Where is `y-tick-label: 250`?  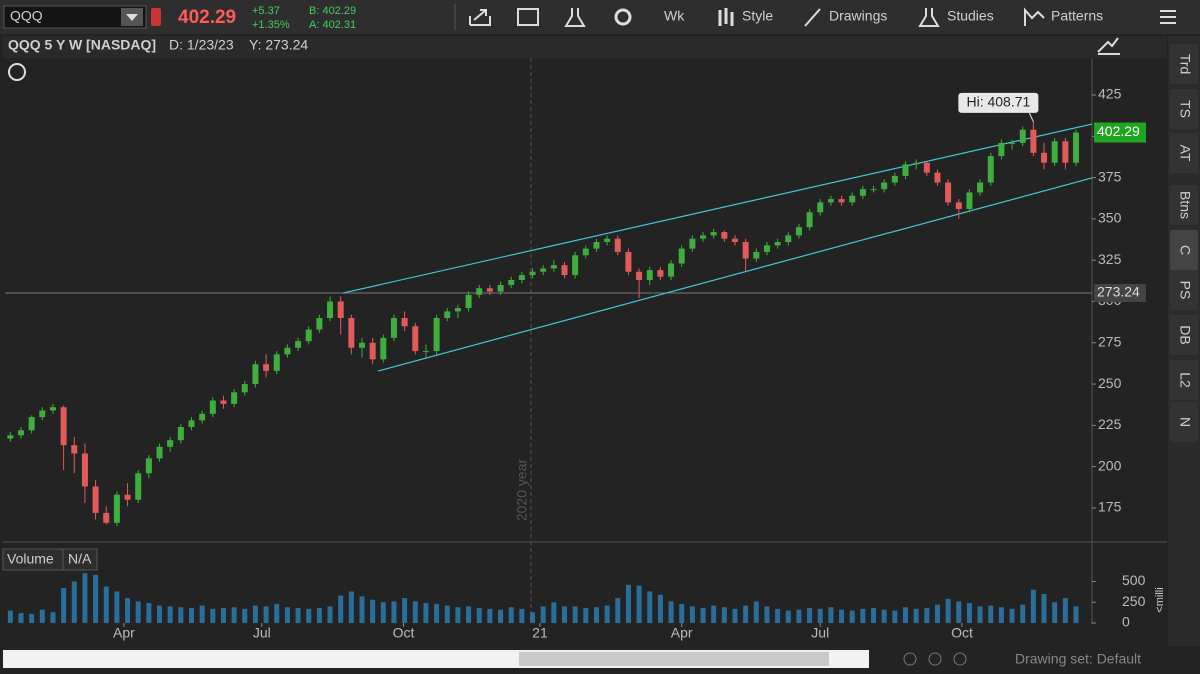 y-tick-label: 250 is located at coordinates (1110, 383).